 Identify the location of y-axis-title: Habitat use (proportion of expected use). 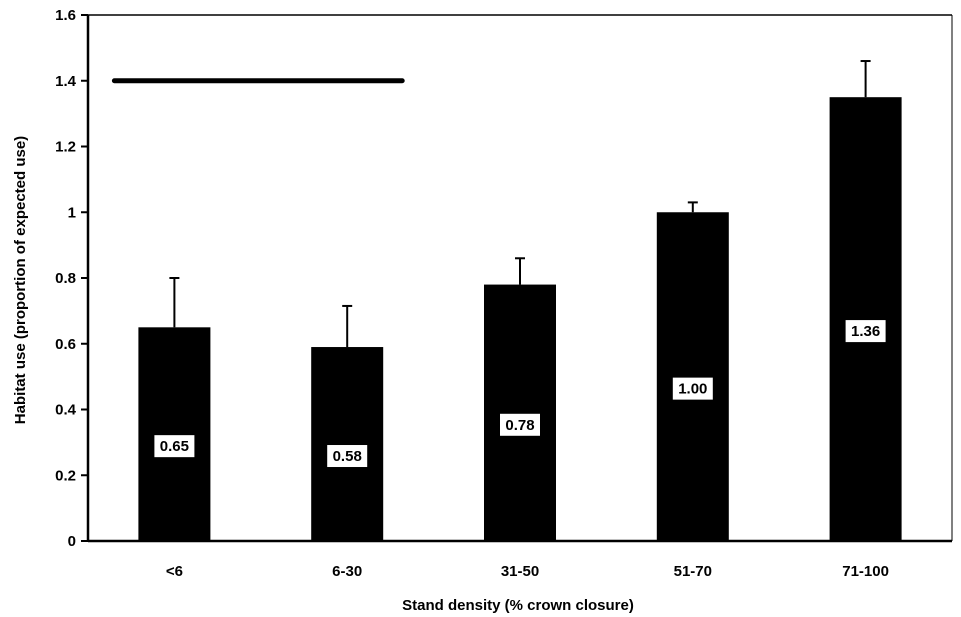
(20, 280).